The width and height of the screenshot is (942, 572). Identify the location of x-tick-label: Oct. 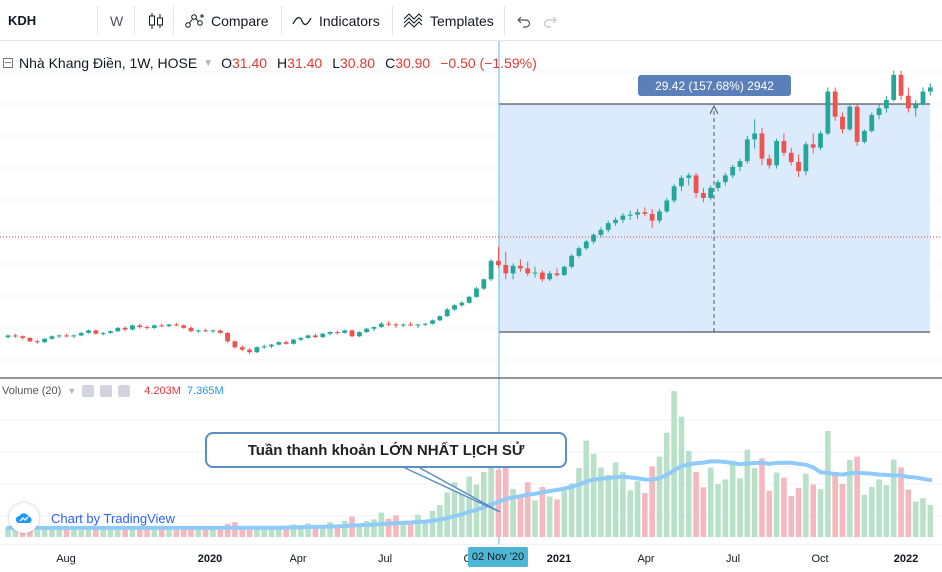
(820, 559).